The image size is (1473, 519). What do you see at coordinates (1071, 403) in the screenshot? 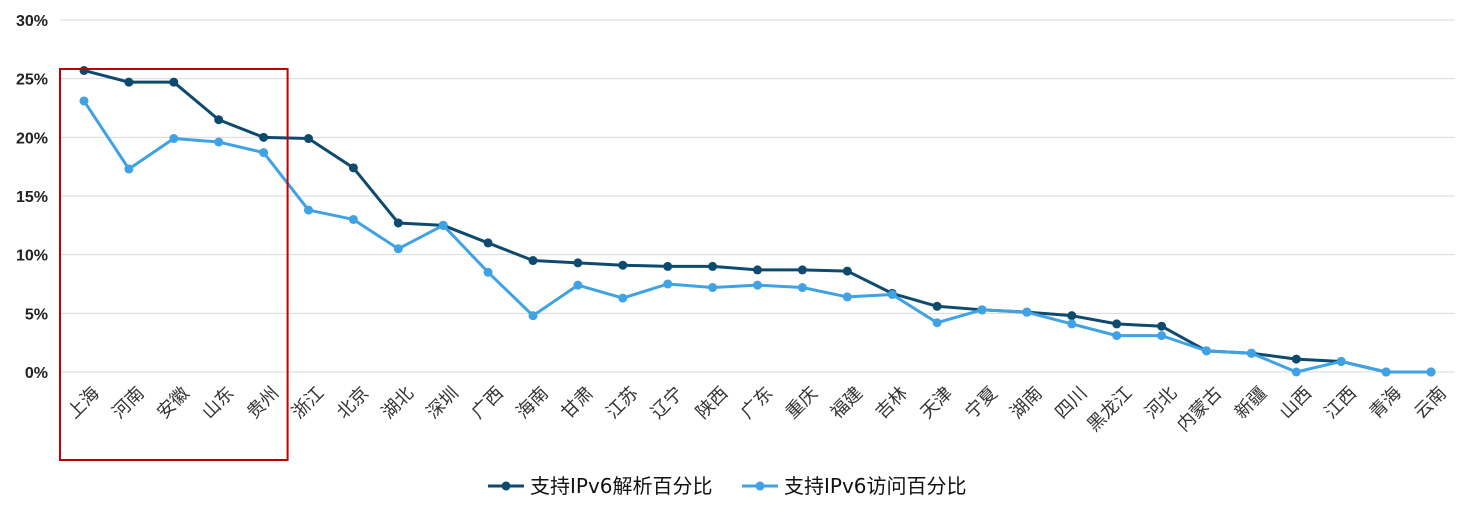
I see `x-tick-label: 四川` at bounding box center [1071, 403].